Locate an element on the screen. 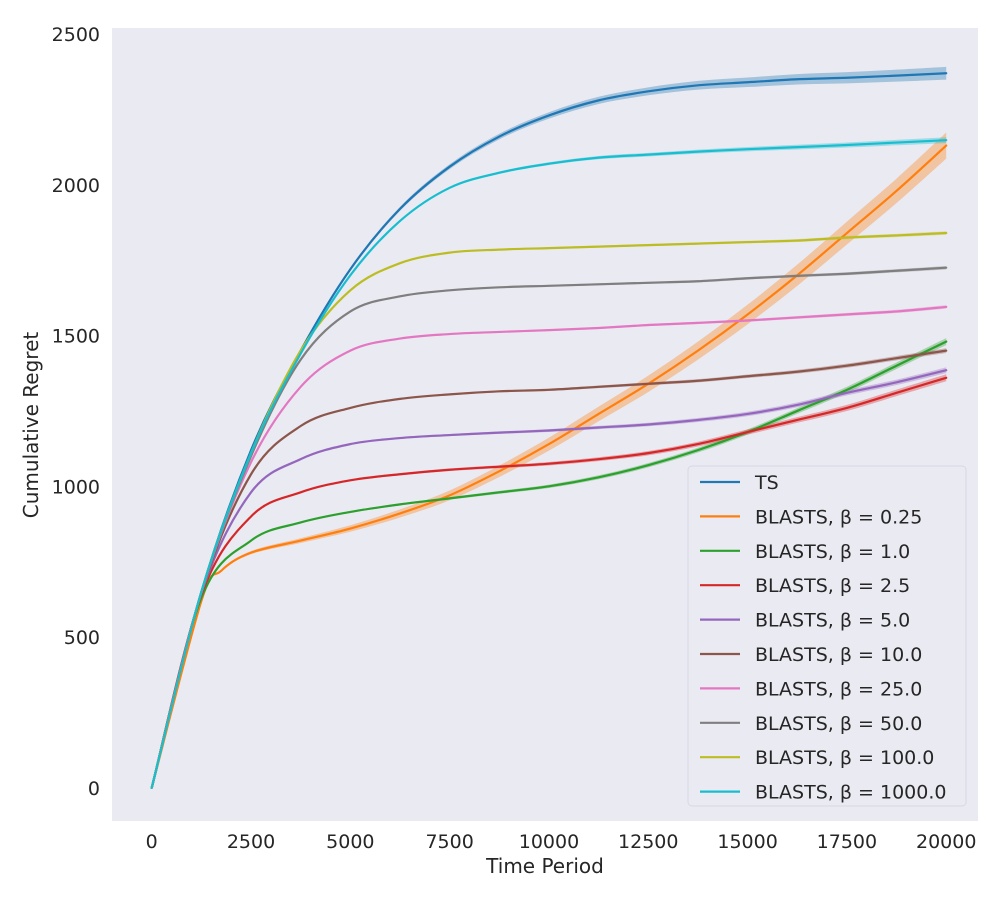  x-tick-label: 20000 is located at coordinates (946, 842).